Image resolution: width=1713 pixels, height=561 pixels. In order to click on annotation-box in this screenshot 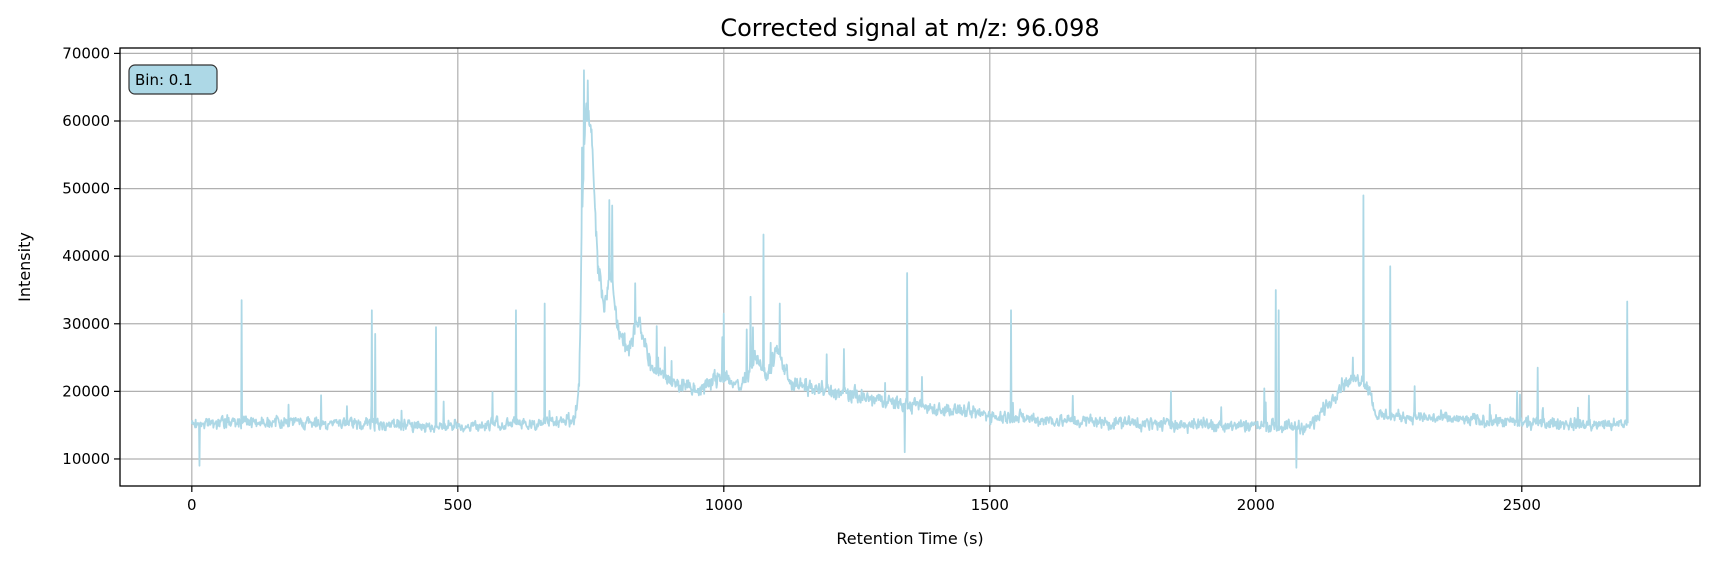, I will do `click(173, 79)`.